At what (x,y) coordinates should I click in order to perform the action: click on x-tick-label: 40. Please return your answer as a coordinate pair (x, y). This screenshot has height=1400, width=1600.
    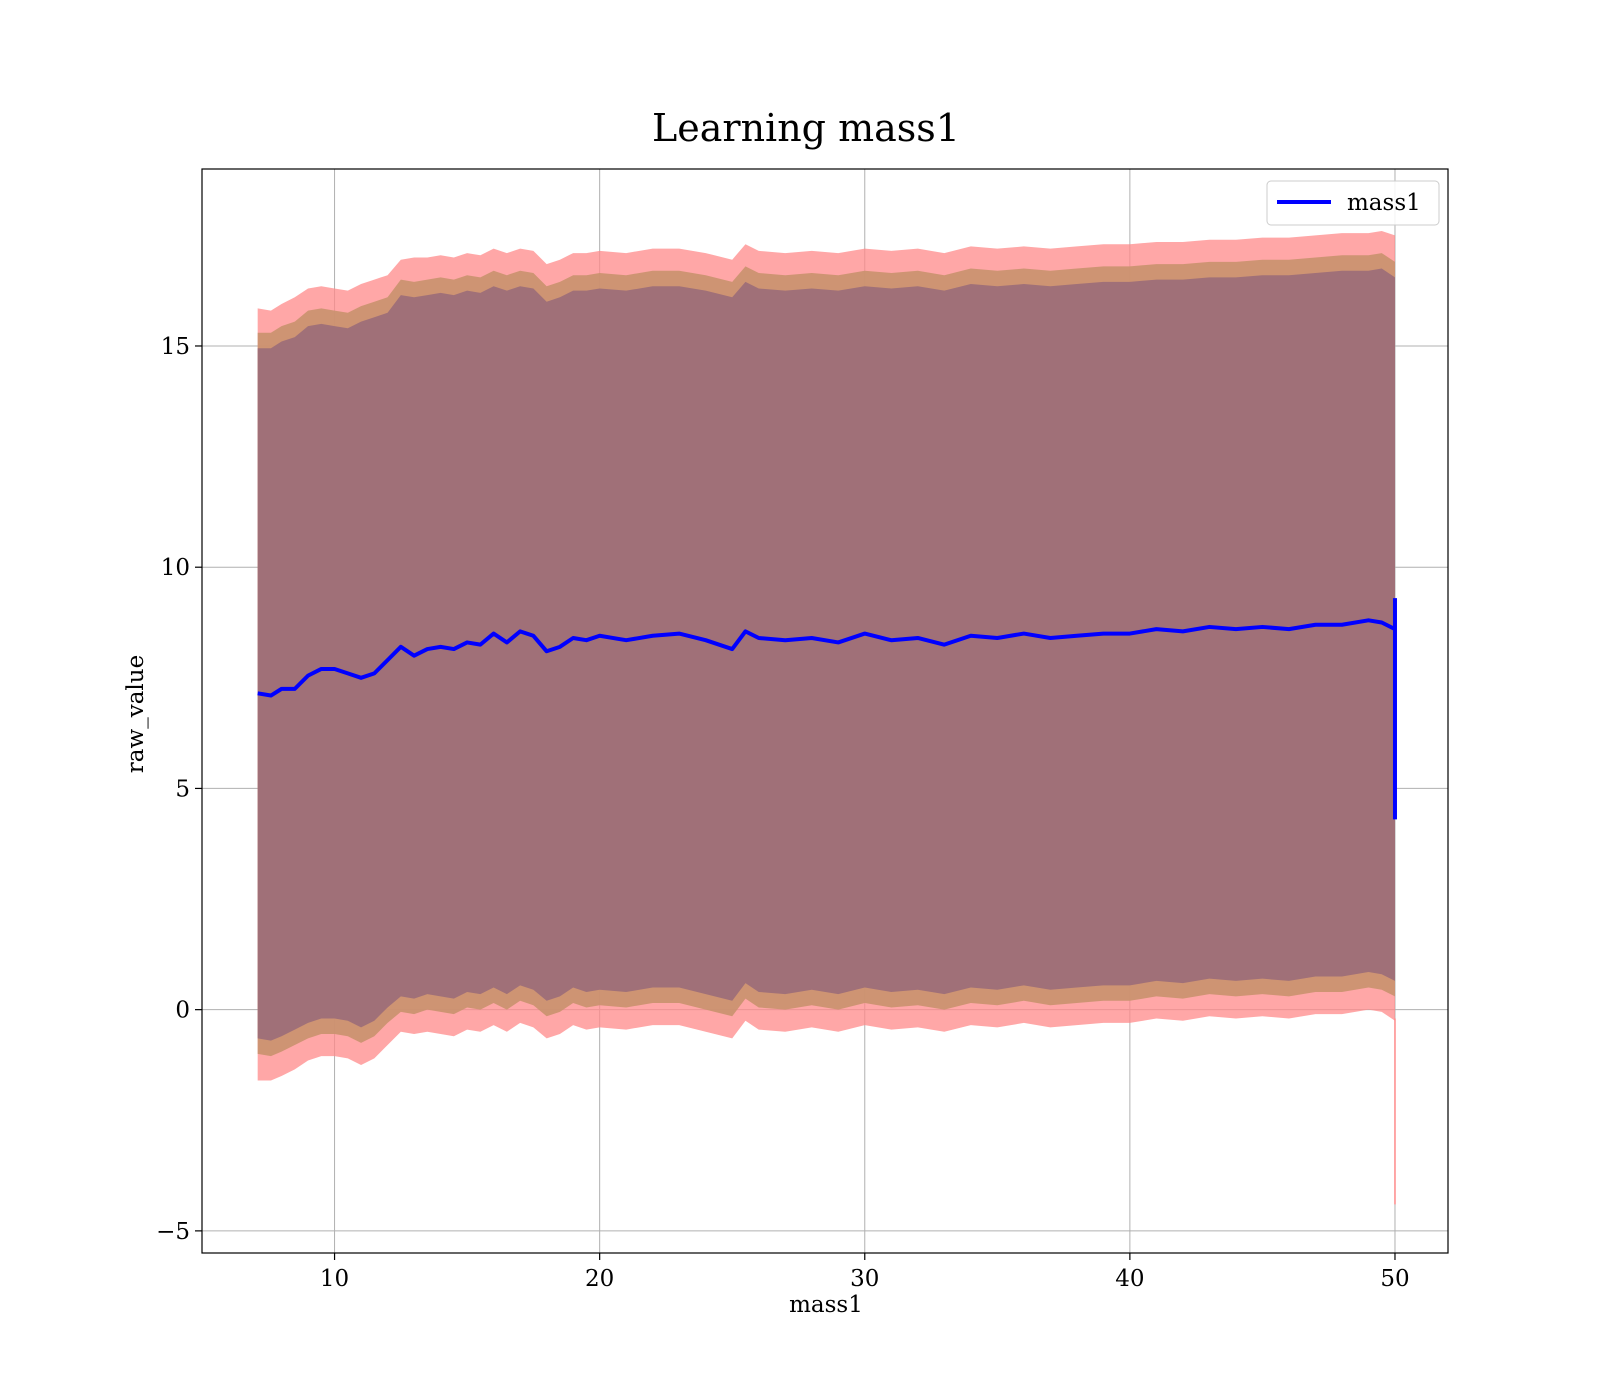
    Looking at the image, I should click on (1129, 1279).